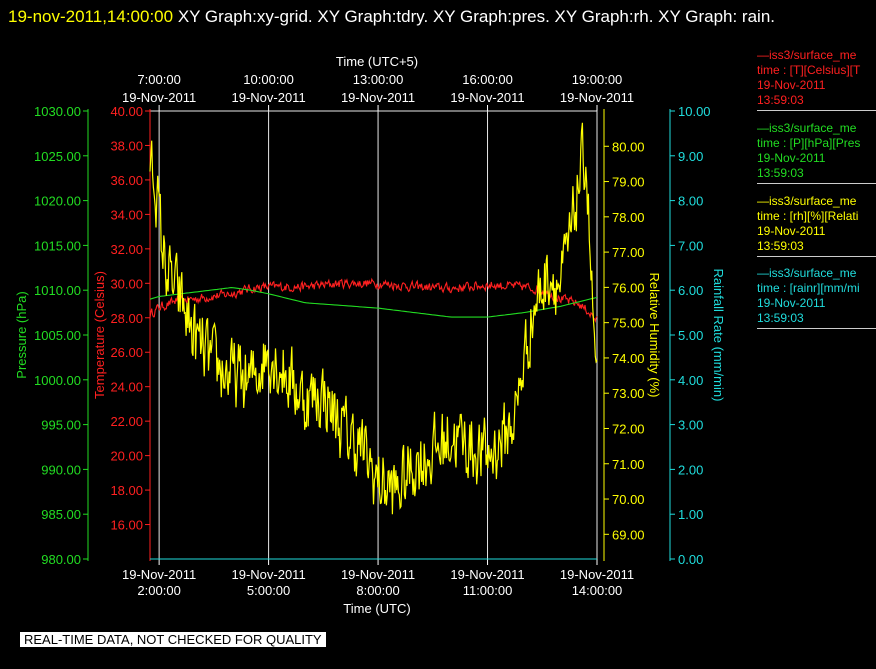 Image resolution: width=876 pixels, height=669 pixels. I want to click on x-top-tick-time: 7:00:00, so click(158, 79).